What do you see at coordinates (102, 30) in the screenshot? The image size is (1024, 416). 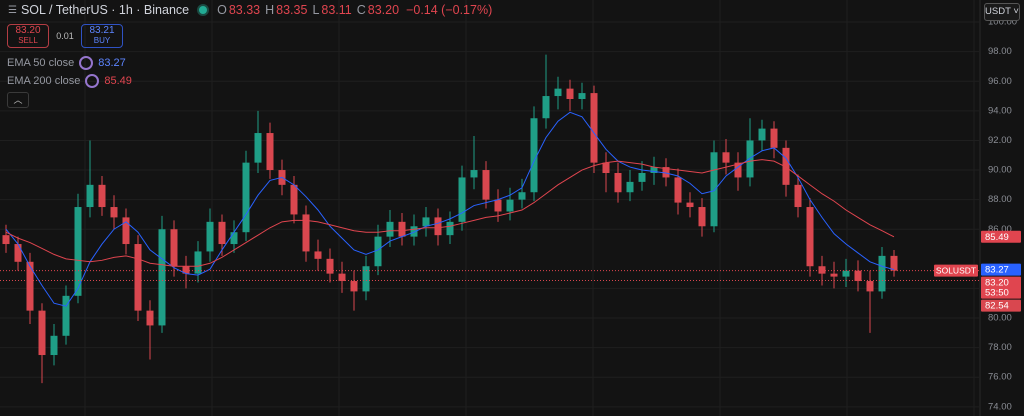 I see `buy-price: 83.21` at bounding box center [102, 30].